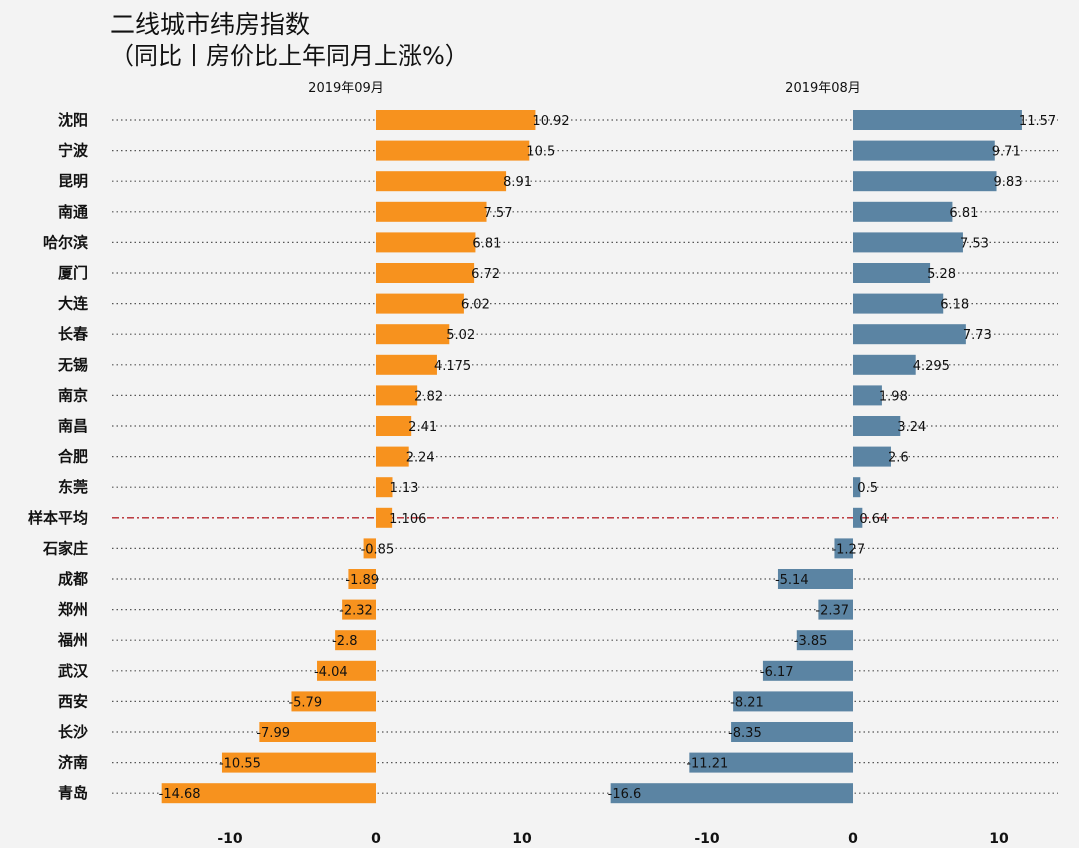 This screenshot has height=848, width=1079. I want to click on value-label: -16.6, so click(625, 794).